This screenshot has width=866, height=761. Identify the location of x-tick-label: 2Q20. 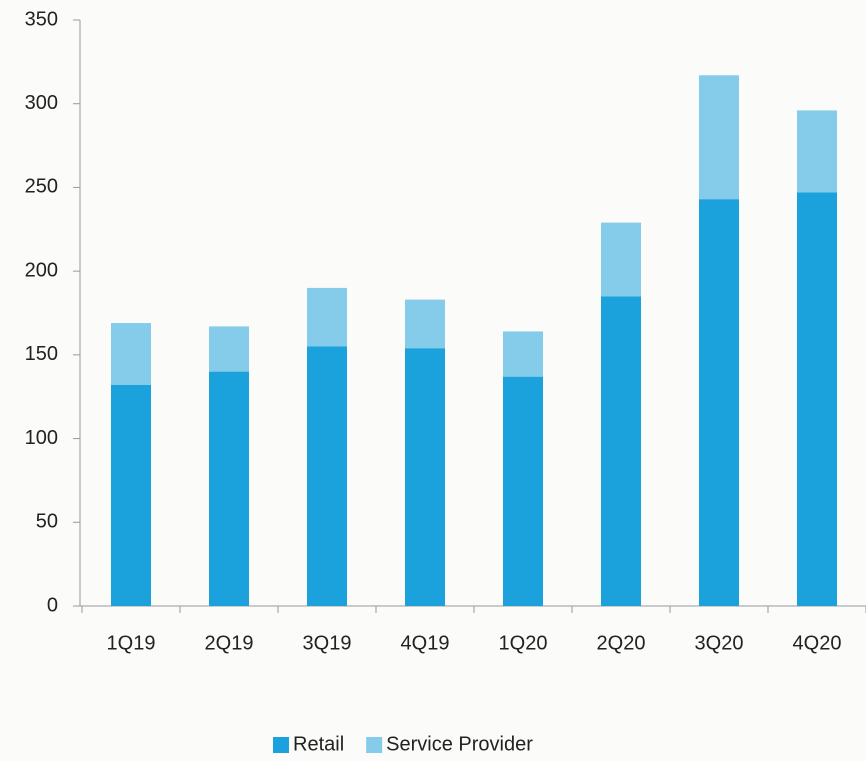
(621, 643).